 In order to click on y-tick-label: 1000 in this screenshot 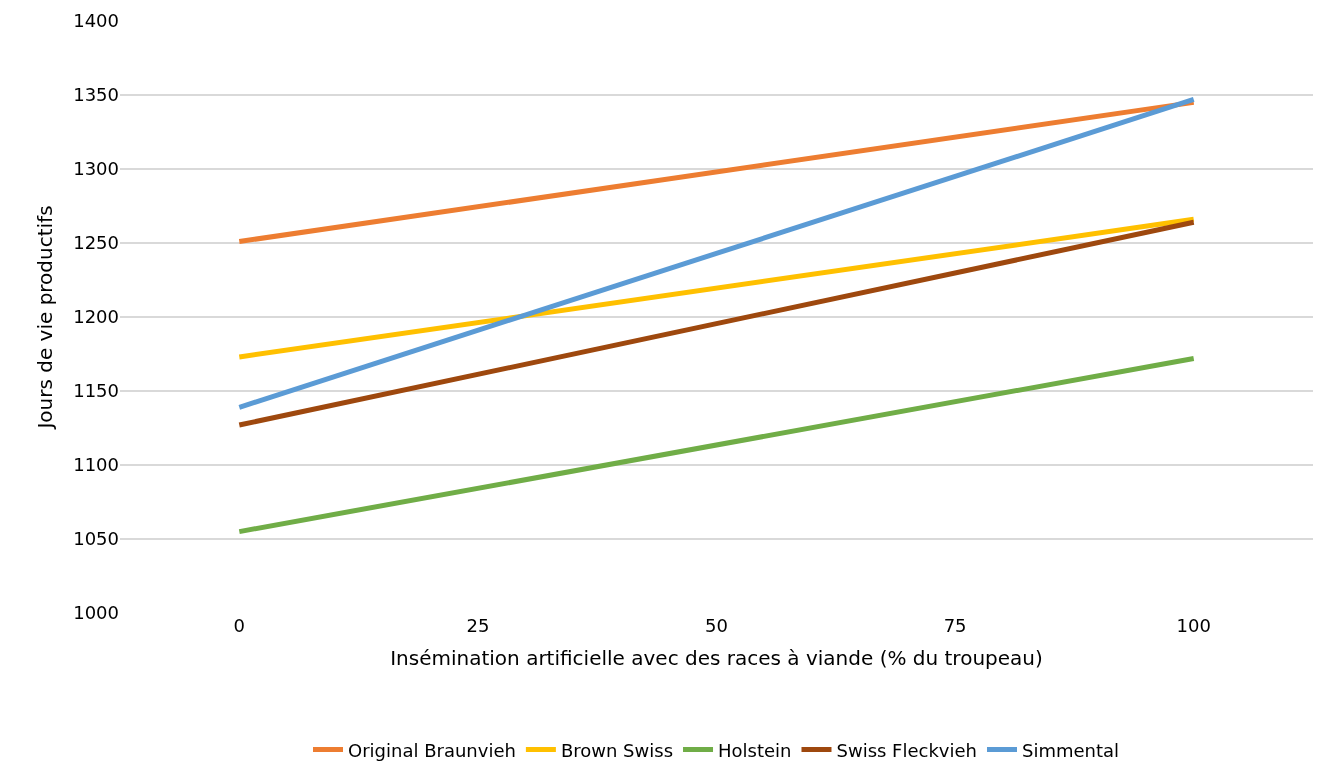, I will do `click(96, 613)`.